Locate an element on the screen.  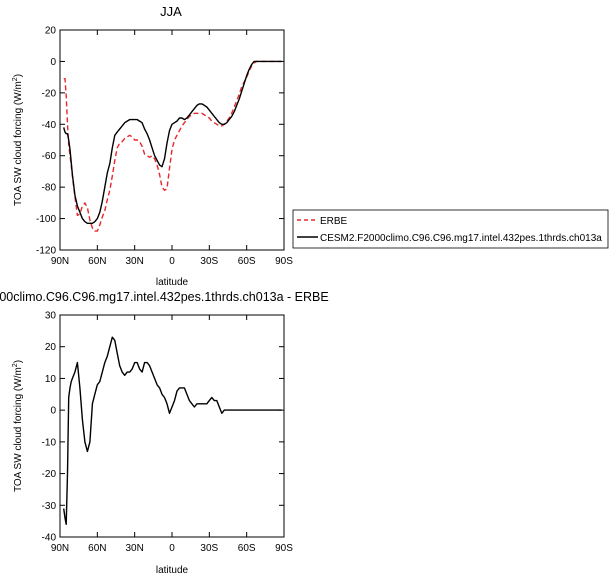
y-tick-label: -120 is located at coordinates (46, 251).